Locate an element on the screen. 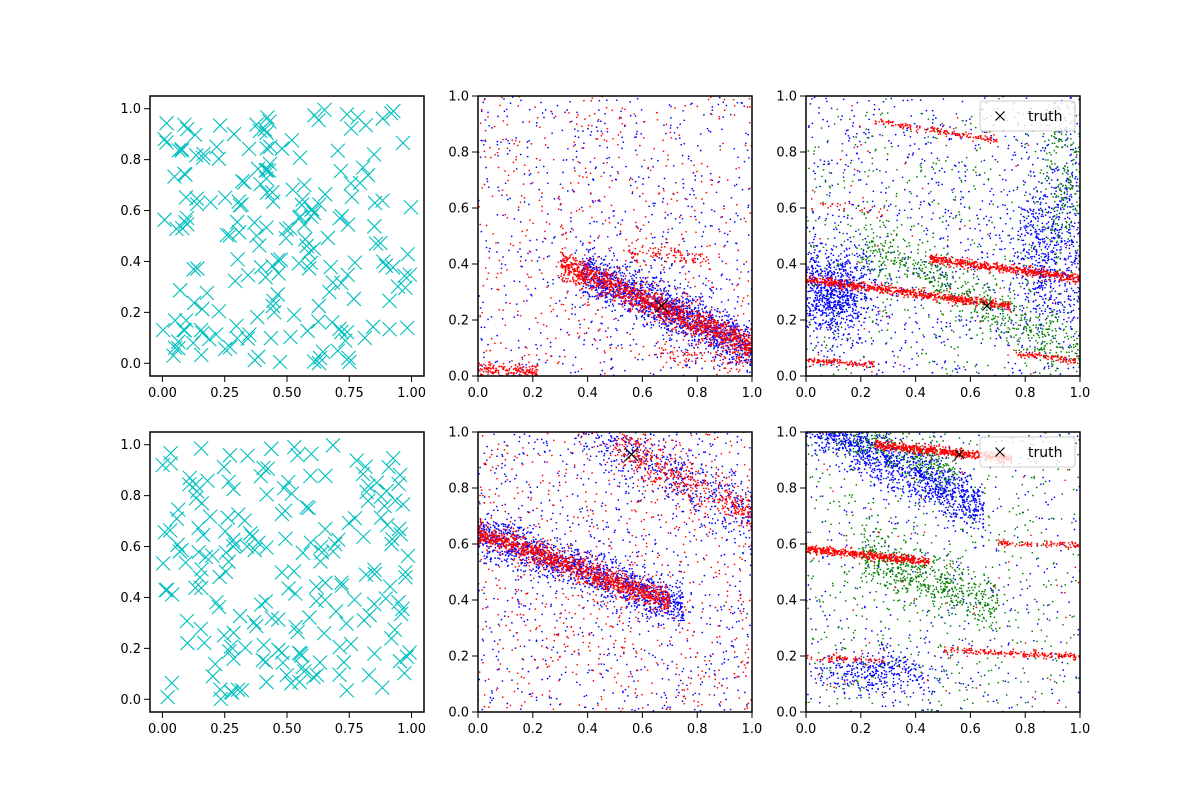  y-tick-label: 0.8 is located at coordinates (130, 160).